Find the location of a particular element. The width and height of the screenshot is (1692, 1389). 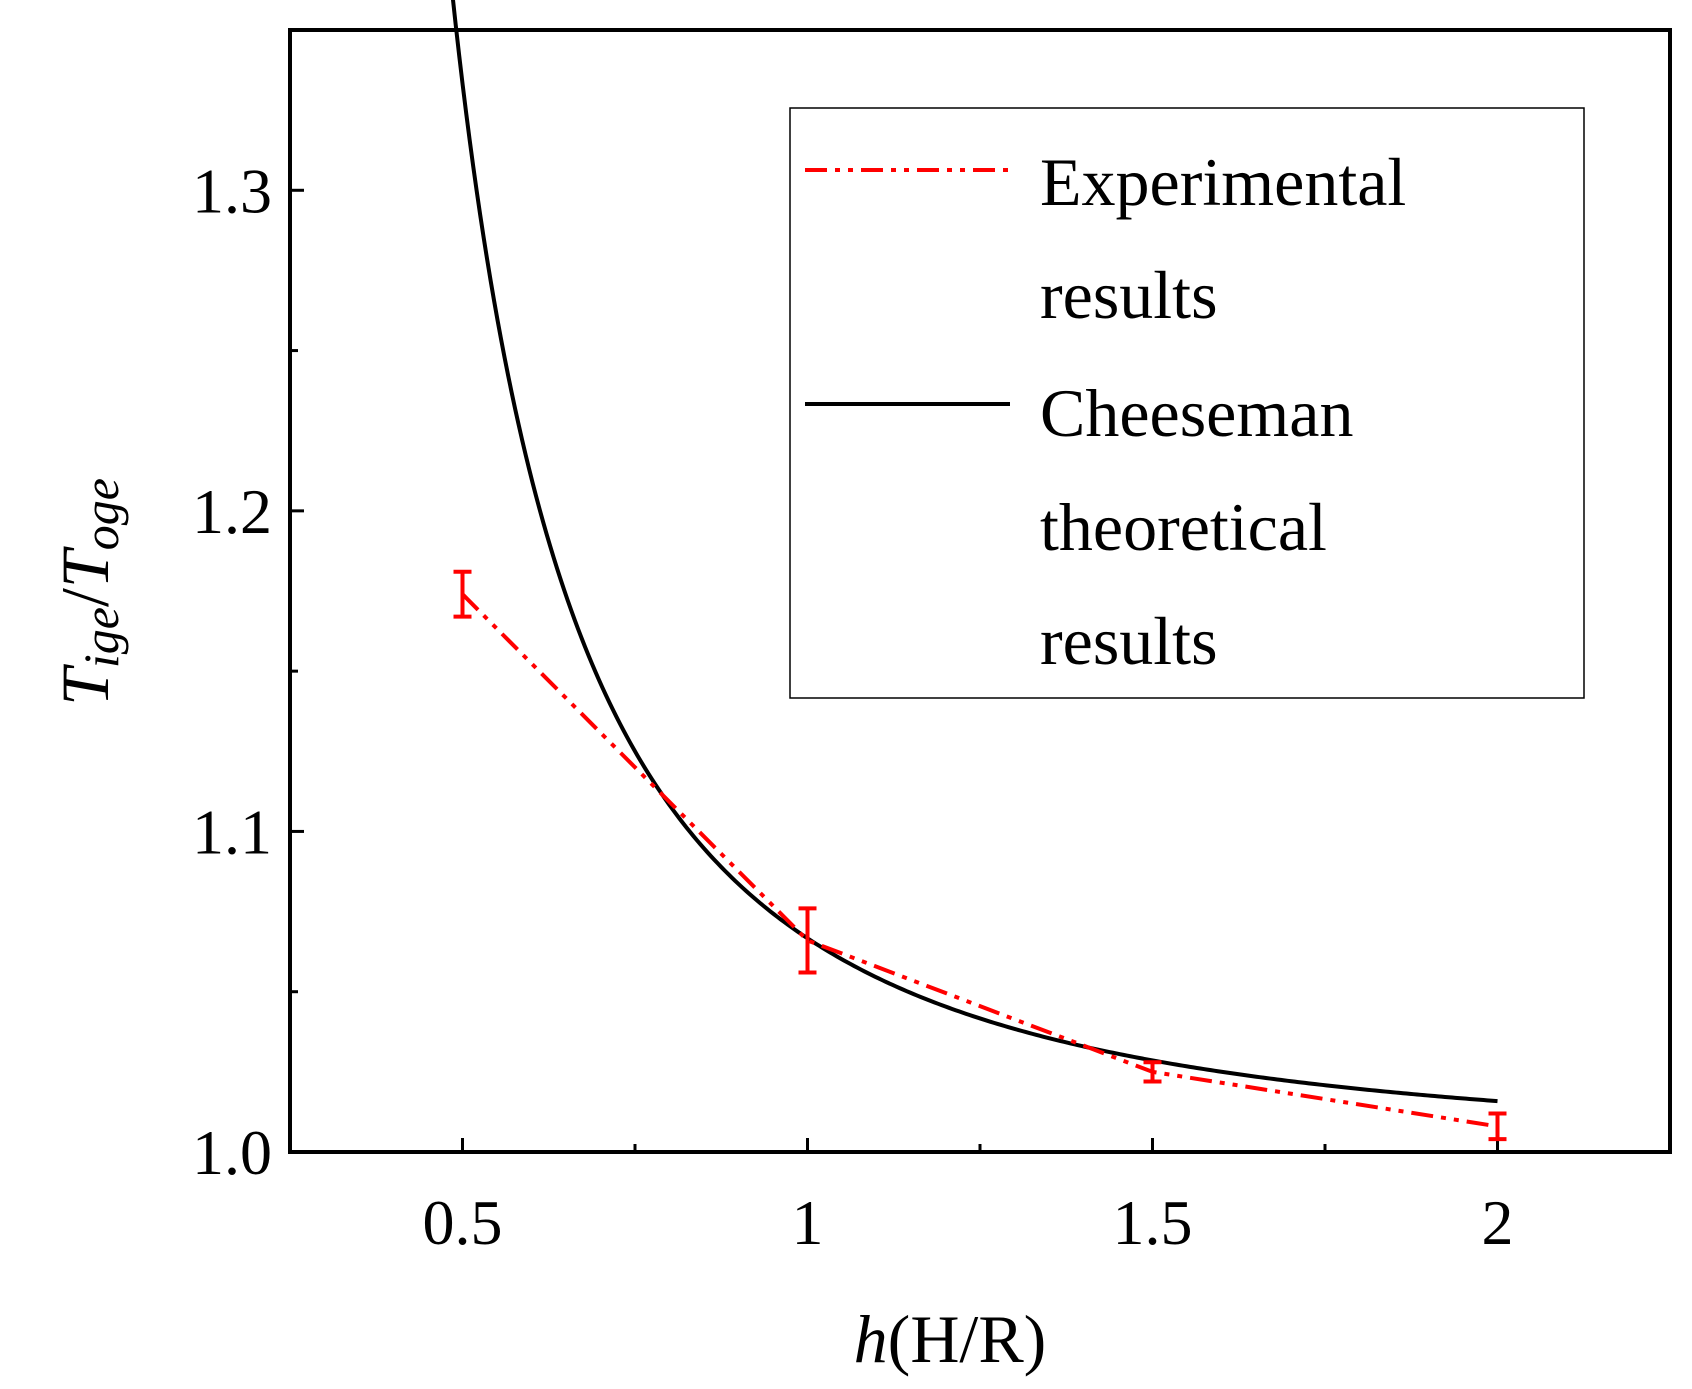

x-tick-label: 1 is located at coordinates (808, 1222).